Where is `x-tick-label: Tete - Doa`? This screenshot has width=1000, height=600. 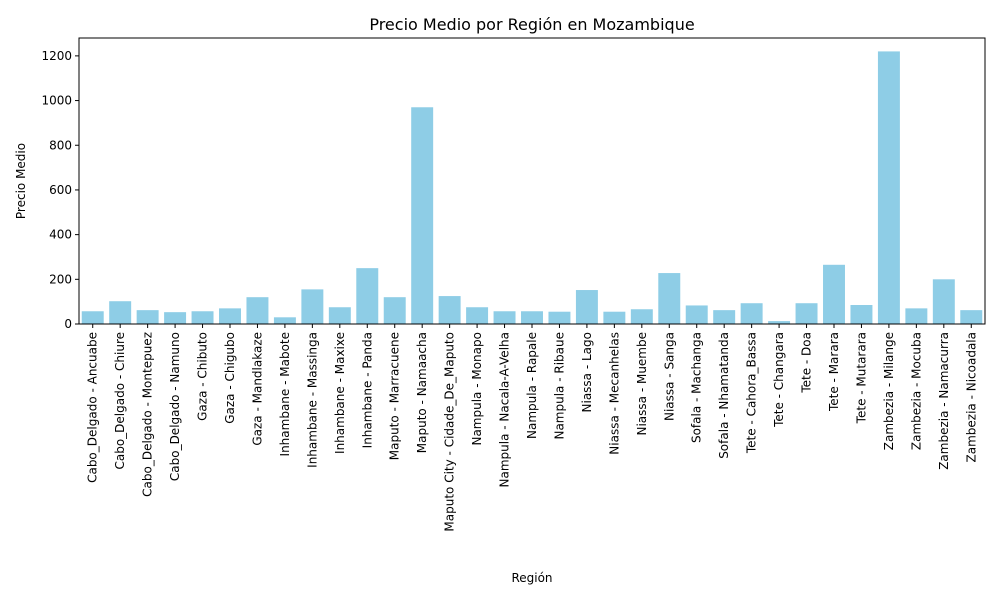 x-tick-label: Tete - Doa is located at coordinates (807, 363).